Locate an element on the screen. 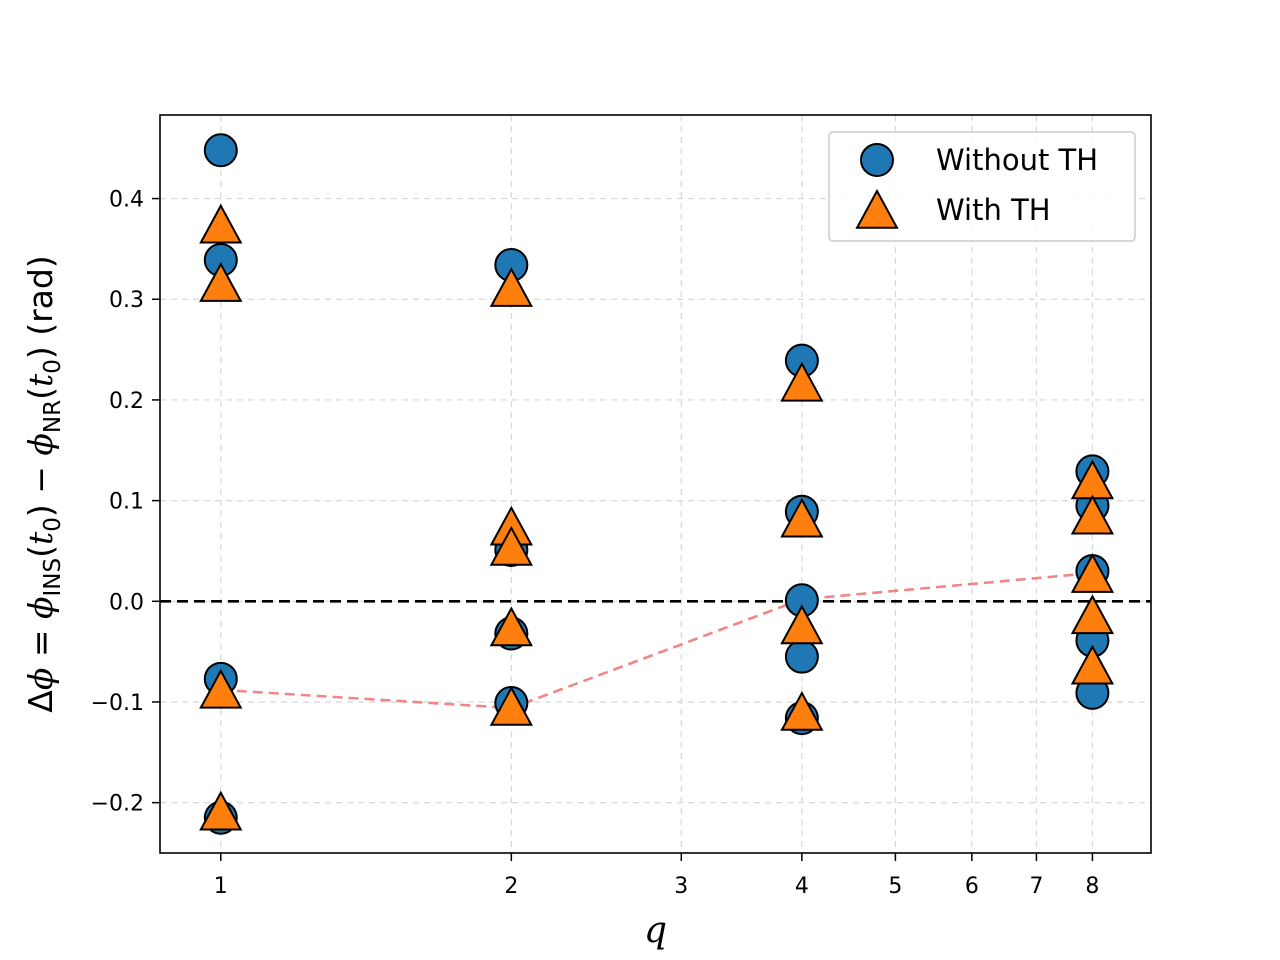 Image resolution: width=1280 pixels, height=960 pixels. x-tick-label: 3 is located at coordinates (681, 886).